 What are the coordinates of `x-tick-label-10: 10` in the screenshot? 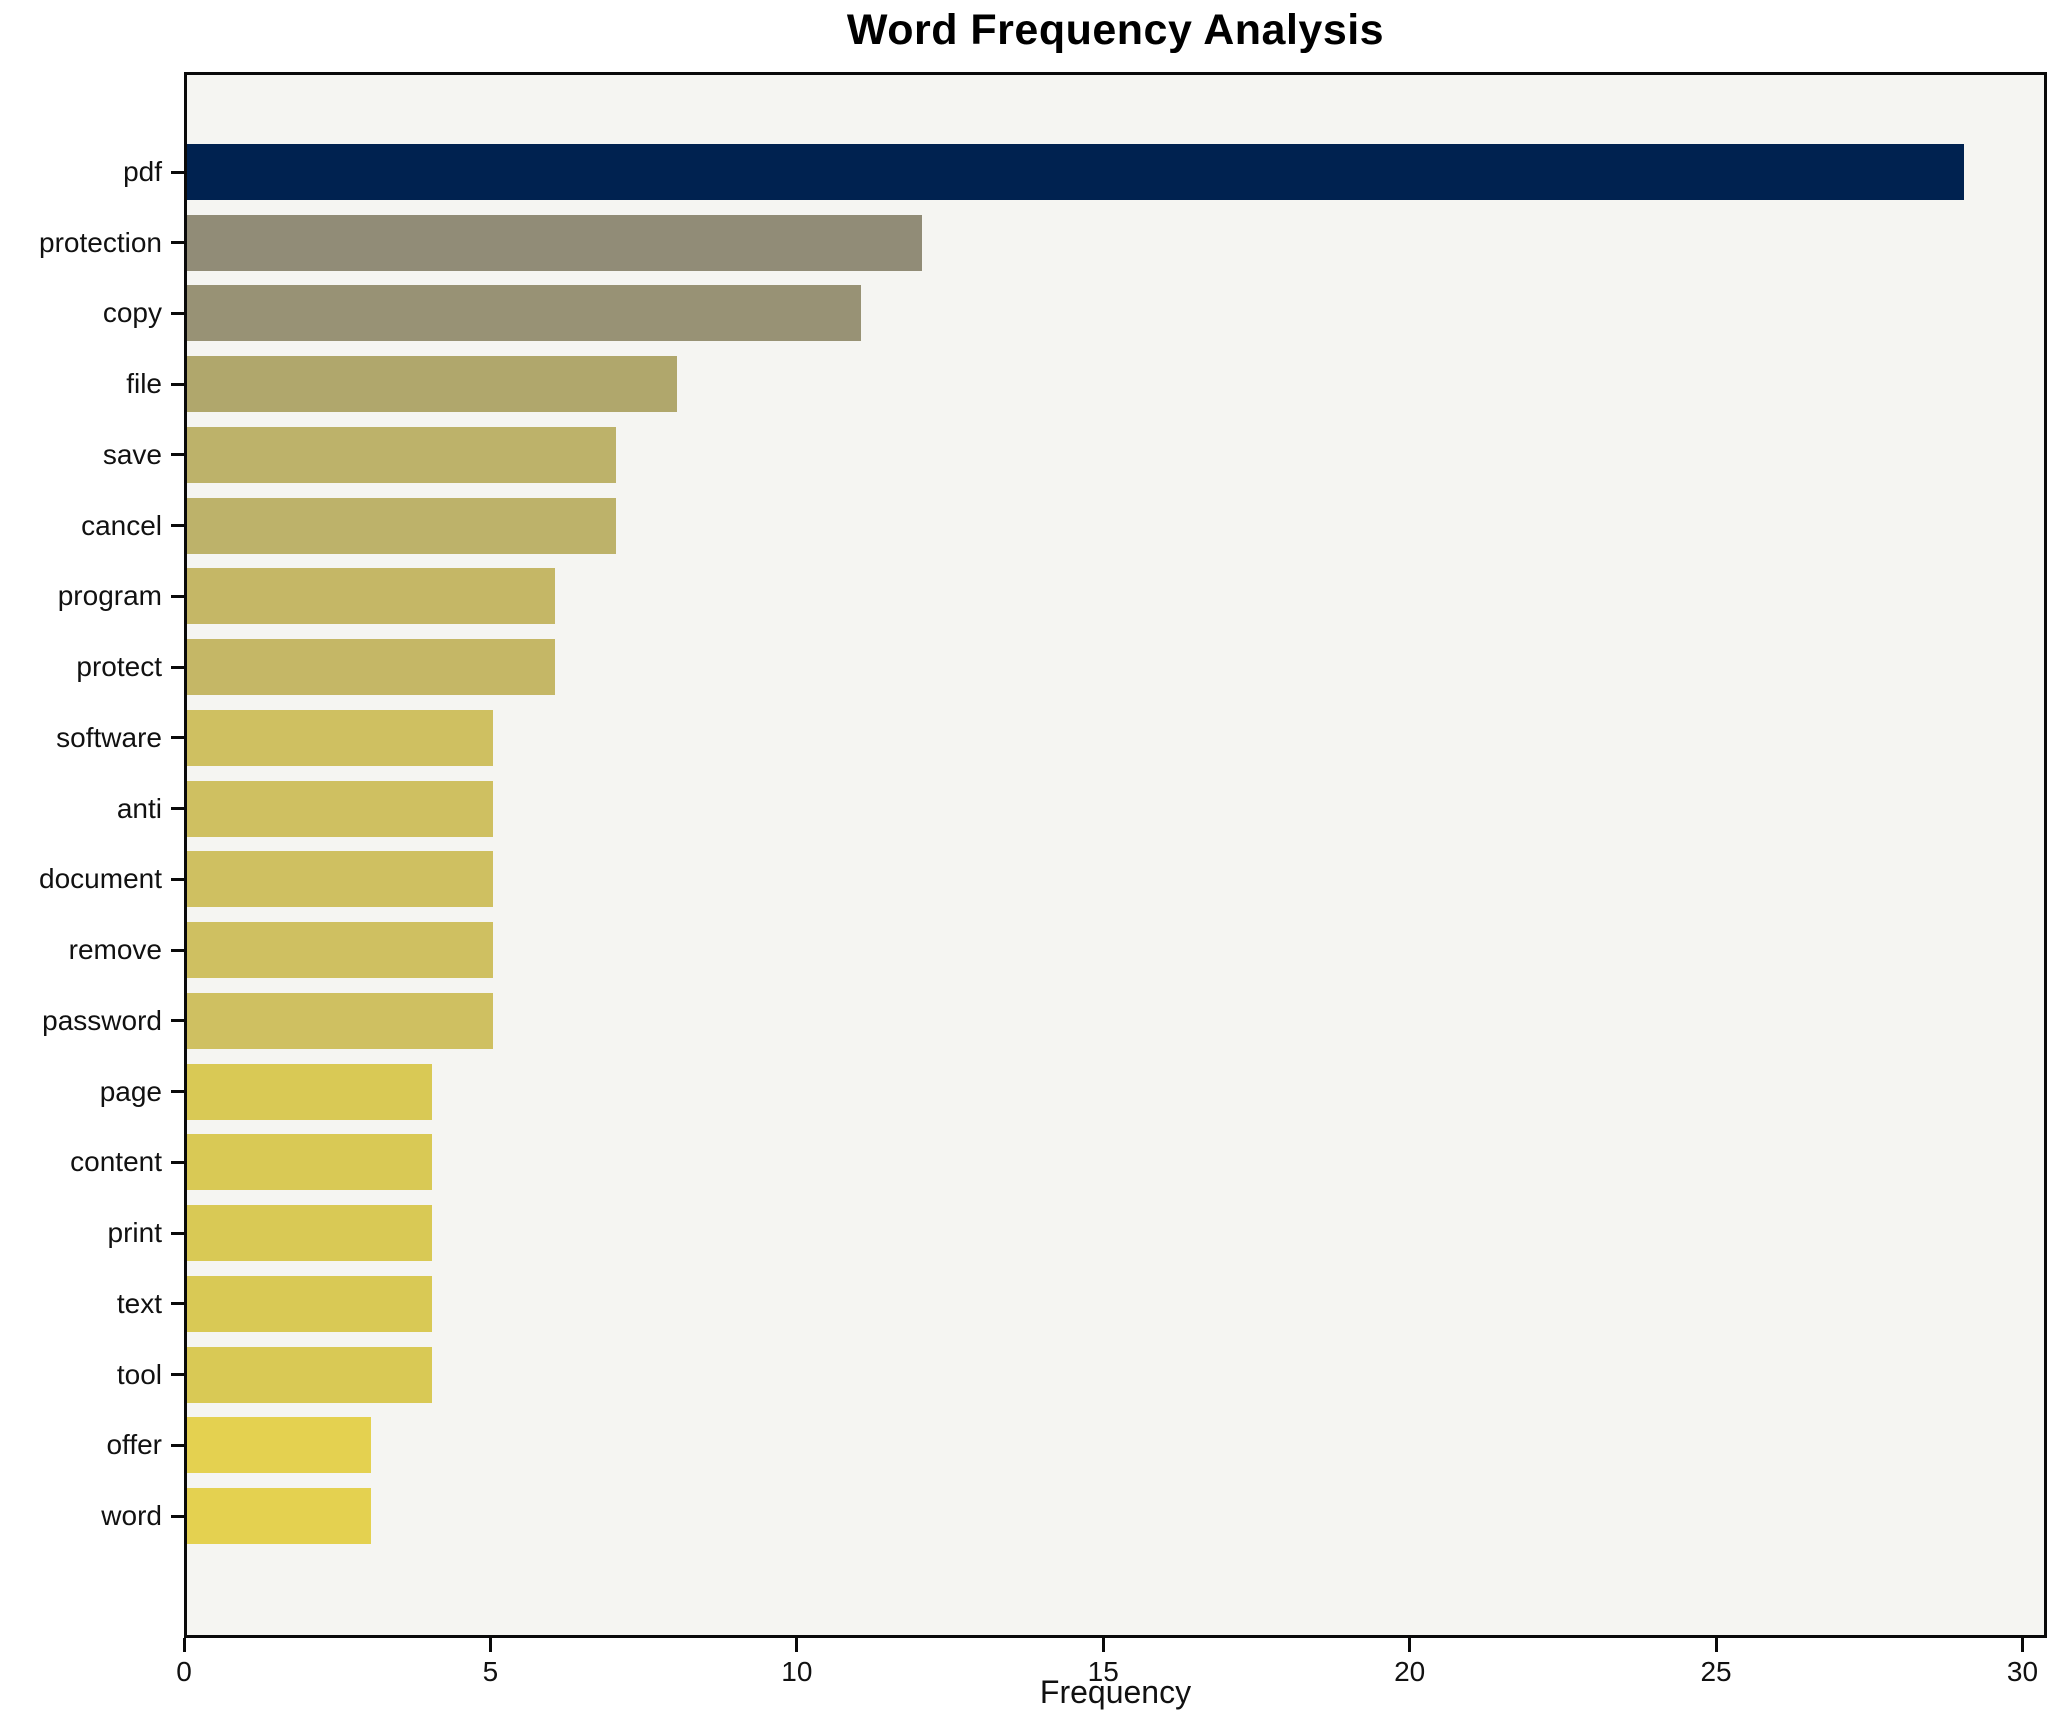 It's located at (797, 1671).